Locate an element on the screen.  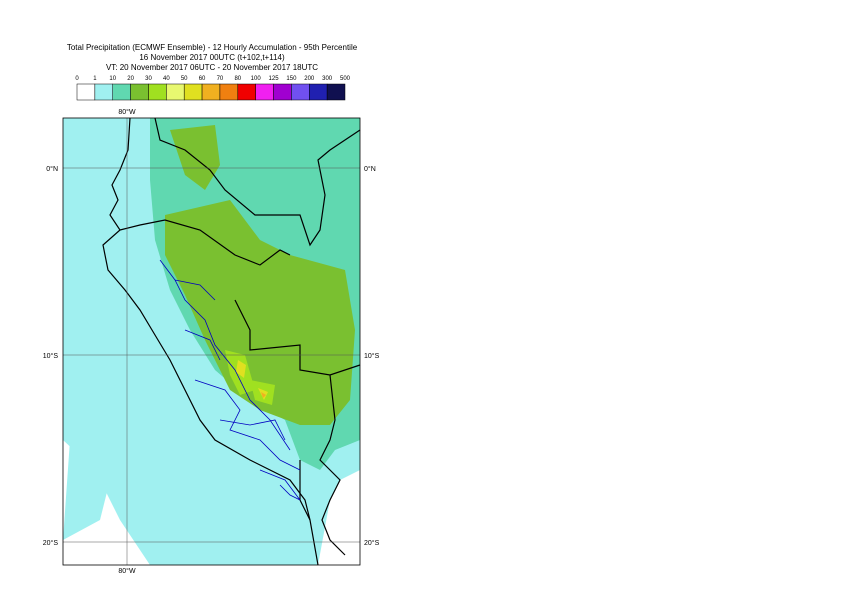
legend-label: 60 is located at coordinates (202, 79).